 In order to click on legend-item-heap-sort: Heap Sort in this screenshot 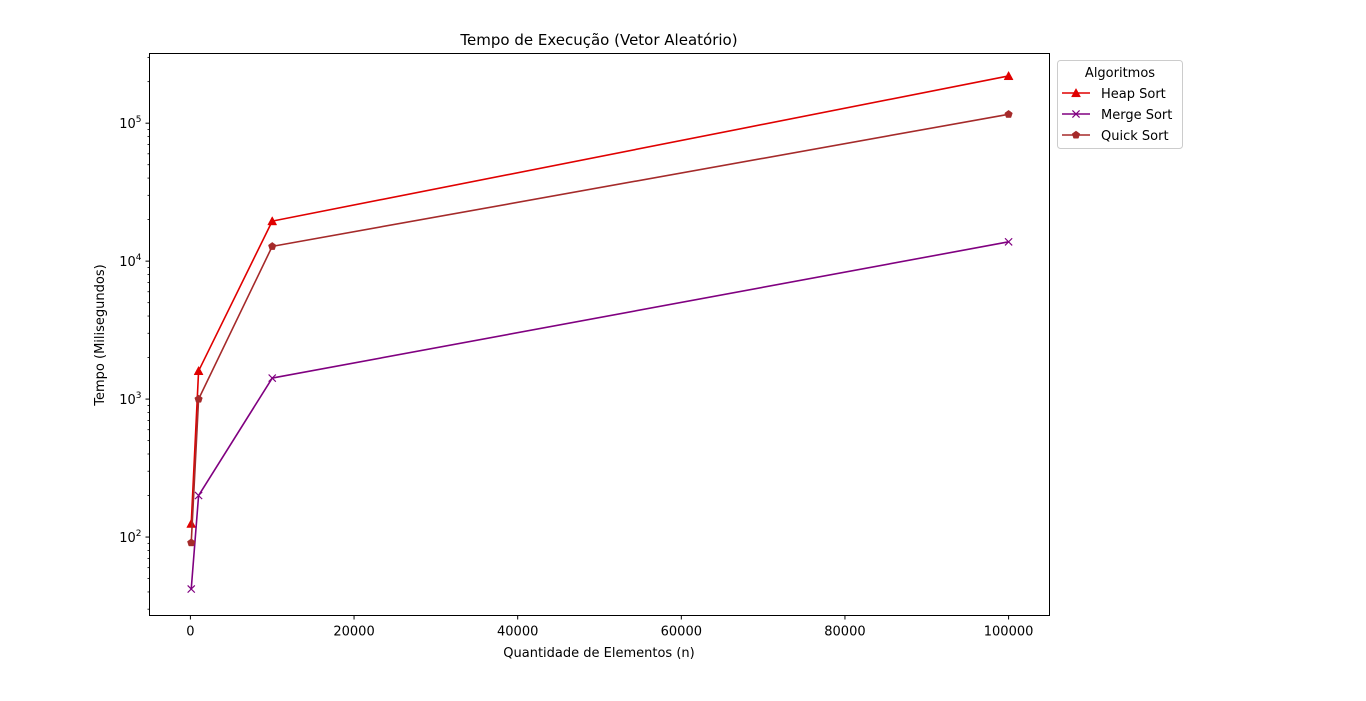, I will do `click(1114, 94)`.